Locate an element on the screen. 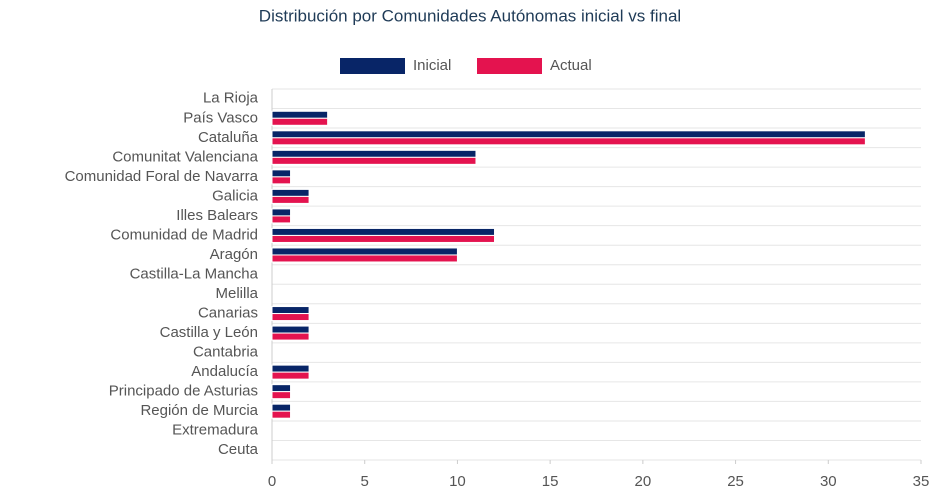 This screenshot has height=495, width=935. x-tick-label: 5 is located at coordinates (365, 481).